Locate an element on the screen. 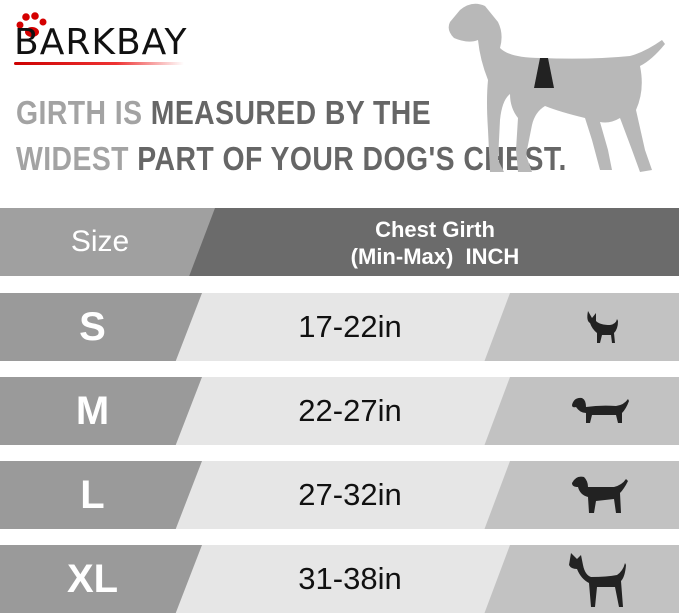 This screenshot has height=614, width=679. headline-line-1: GIRTH IS MEASURED BY THE is located at coordinates (223, 113).